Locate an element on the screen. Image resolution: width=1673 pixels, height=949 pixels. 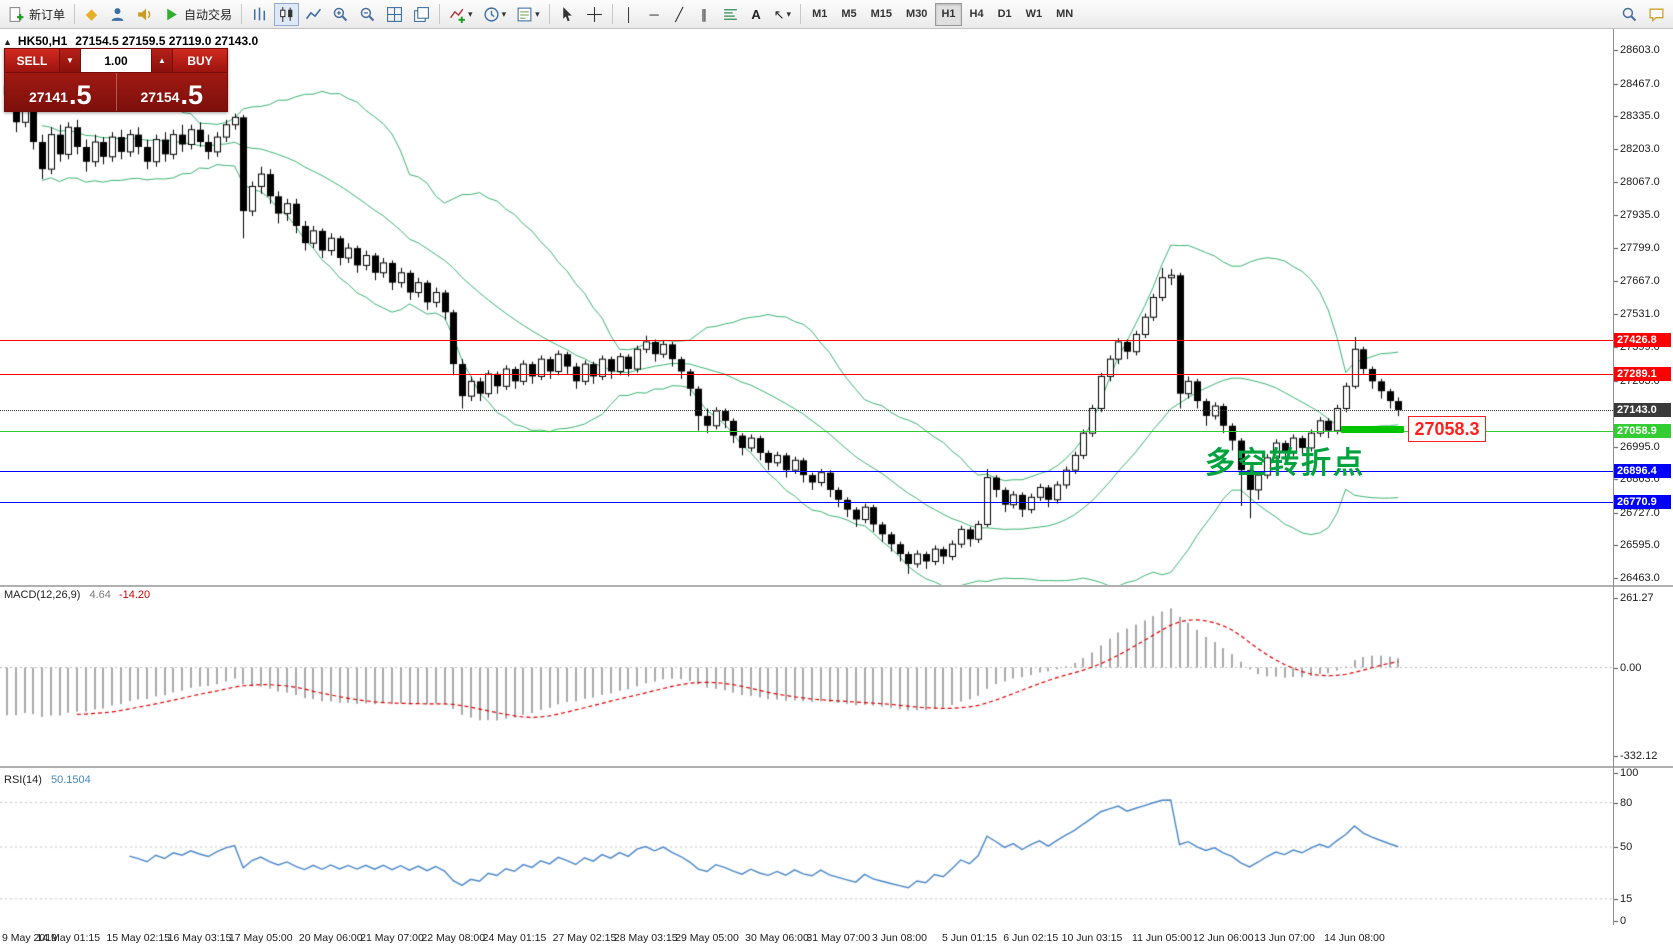
price-tick-label: 27935.0 is located at coordinates (1640, 214).